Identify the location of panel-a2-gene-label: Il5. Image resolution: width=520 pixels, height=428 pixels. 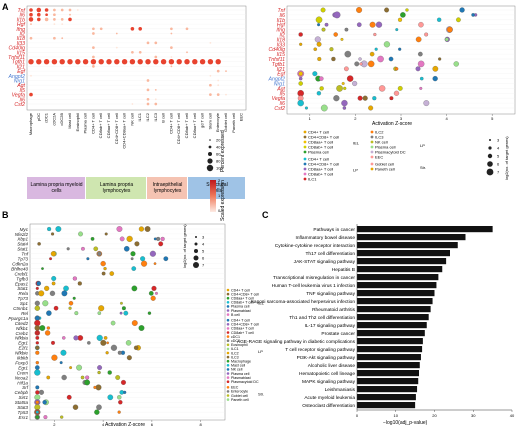
(283, 94).